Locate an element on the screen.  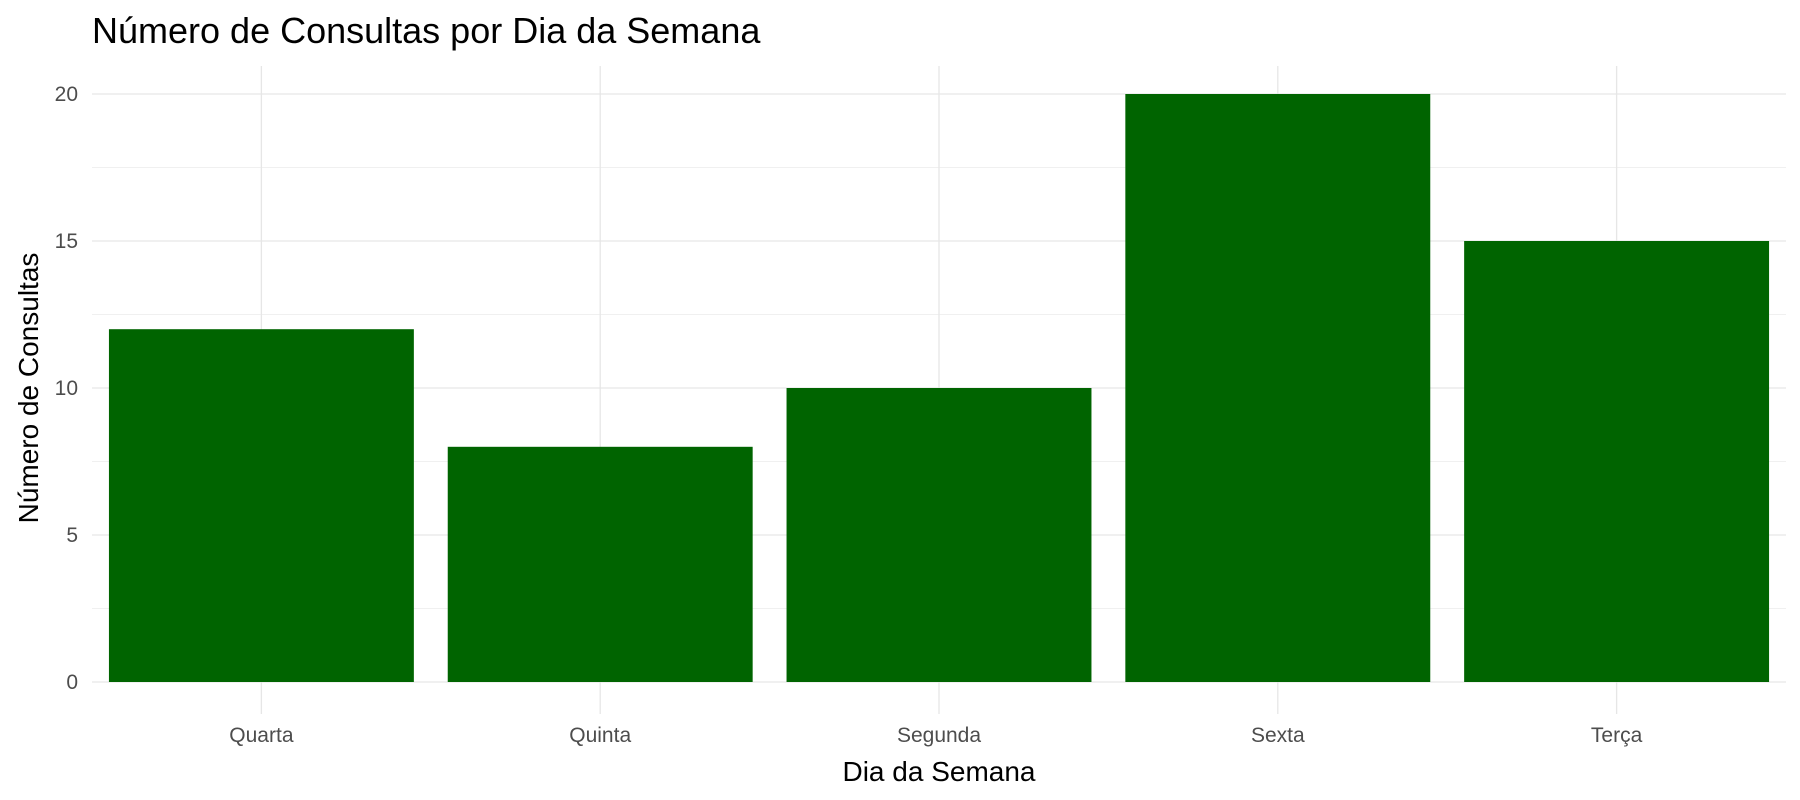
bar-sexta is located at coordinates (1278, 388).